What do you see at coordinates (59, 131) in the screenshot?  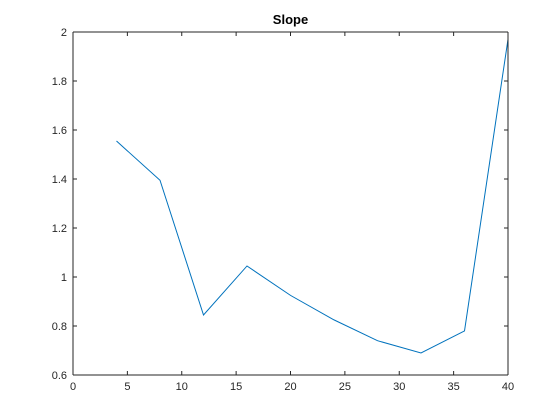 I see `y-tick-label: 1.6` at bounding box center [59, 131].